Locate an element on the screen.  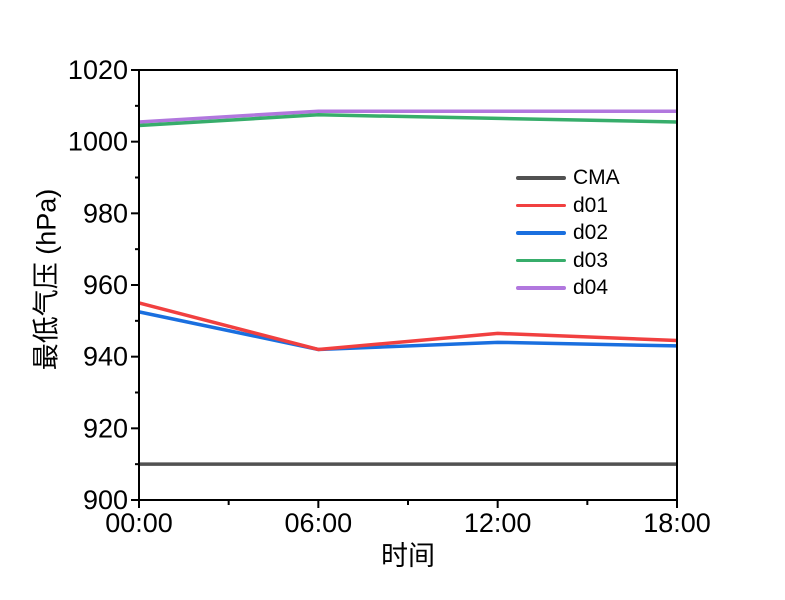
legend-line-swatch-d02 is located at coordinates (541, 233).